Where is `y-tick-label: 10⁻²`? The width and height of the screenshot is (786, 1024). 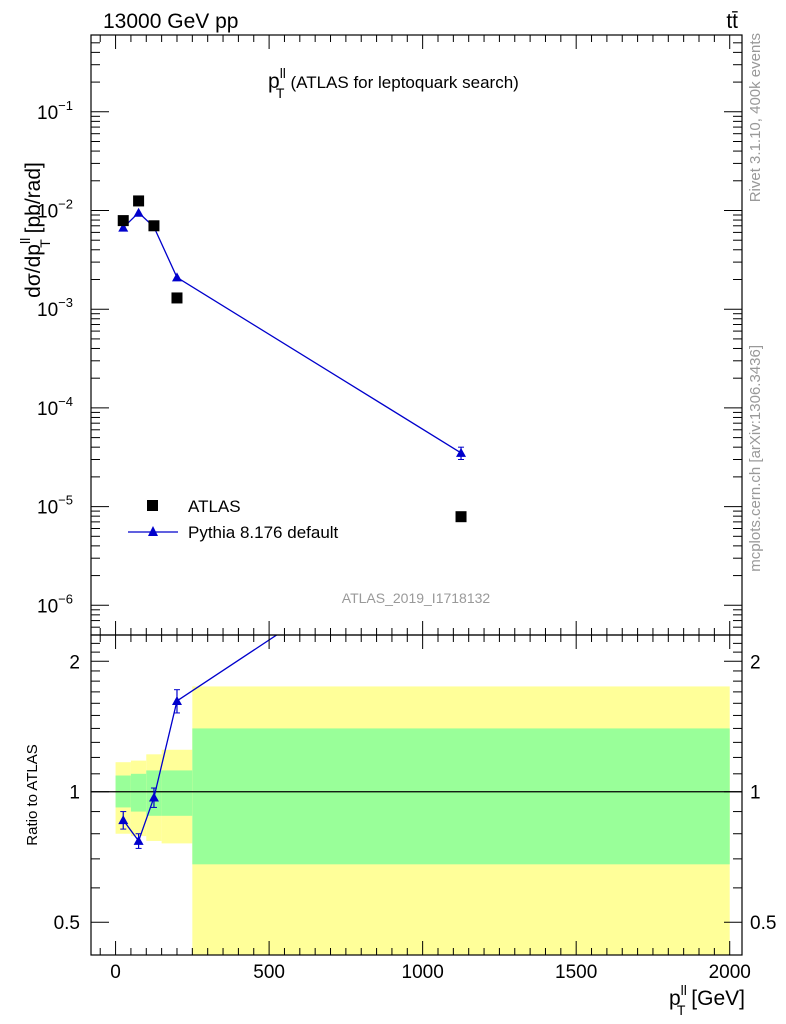
y-tick-label: 10⁻² is located at coordinates (55, 209).